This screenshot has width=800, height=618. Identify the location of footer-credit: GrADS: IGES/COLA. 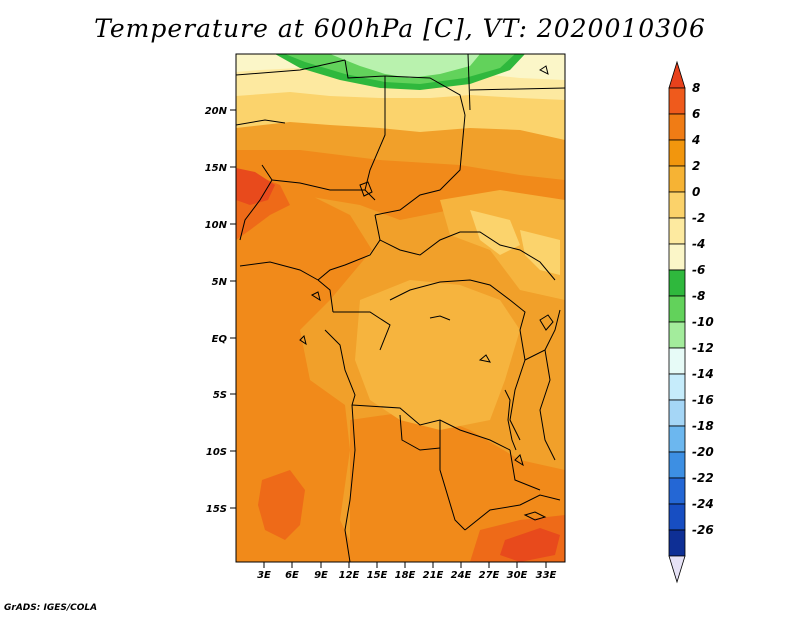
(51, 608).